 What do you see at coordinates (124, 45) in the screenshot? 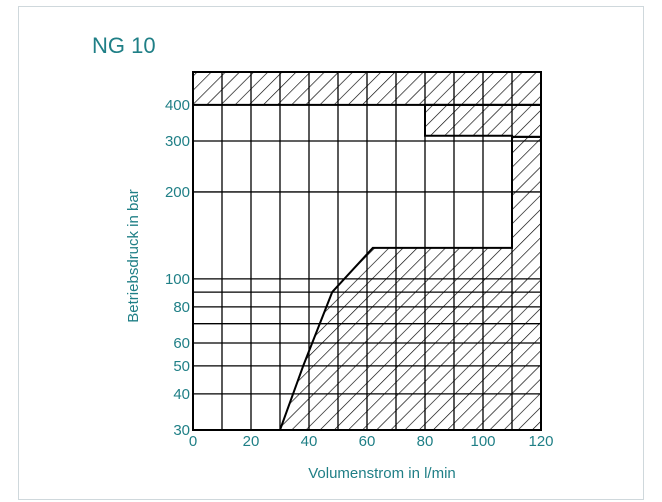
I see `chart-title: NG 10` at bounding box center [124, 45].